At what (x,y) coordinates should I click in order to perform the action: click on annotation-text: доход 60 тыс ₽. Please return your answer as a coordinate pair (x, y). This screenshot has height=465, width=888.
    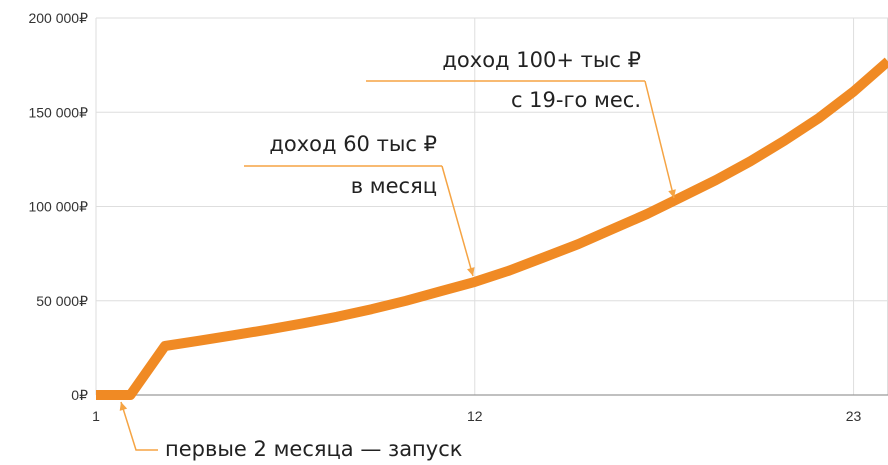
    Looking at the image, I should click on (353, 144).